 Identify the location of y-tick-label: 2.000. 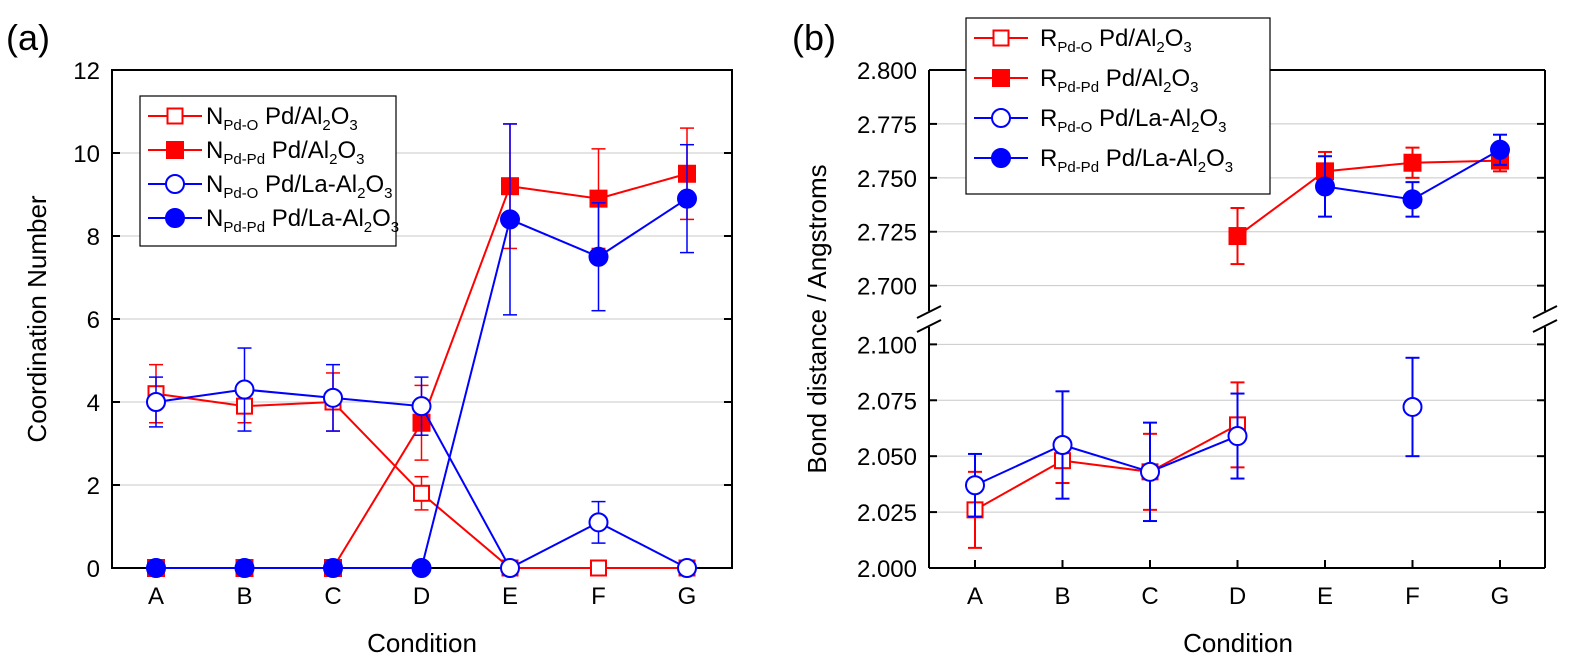
(887, 569).